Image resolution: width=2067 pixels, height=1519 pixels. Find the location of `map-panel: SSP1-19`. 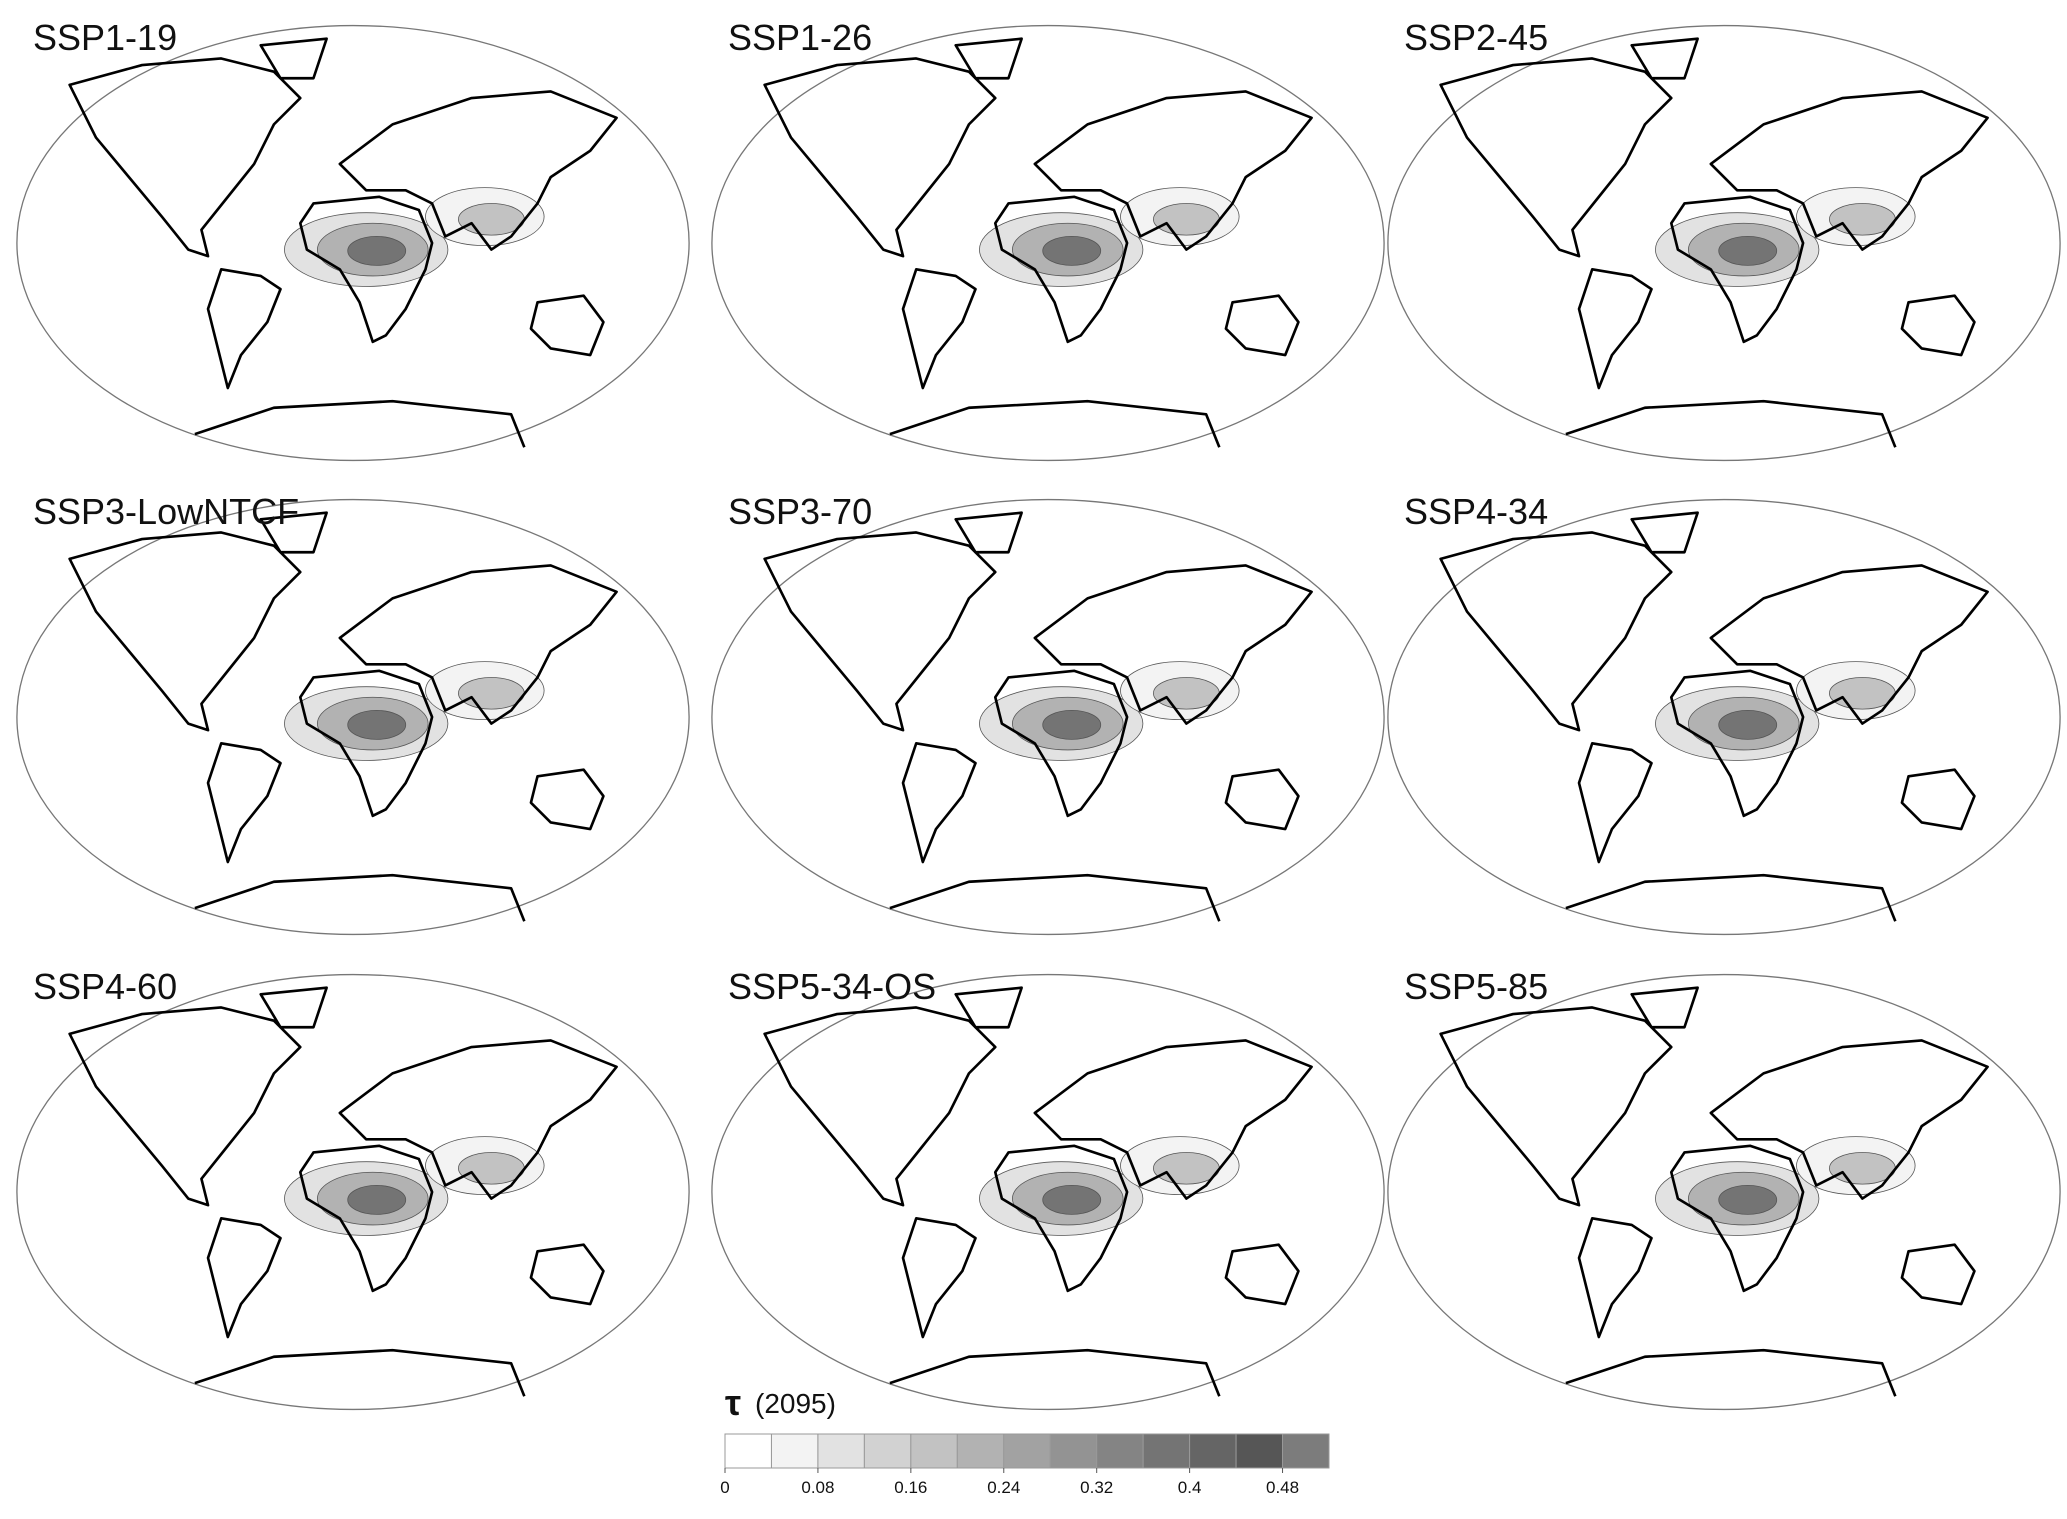

map-panel: SSP1-19 is located at coordinates (353, 239).